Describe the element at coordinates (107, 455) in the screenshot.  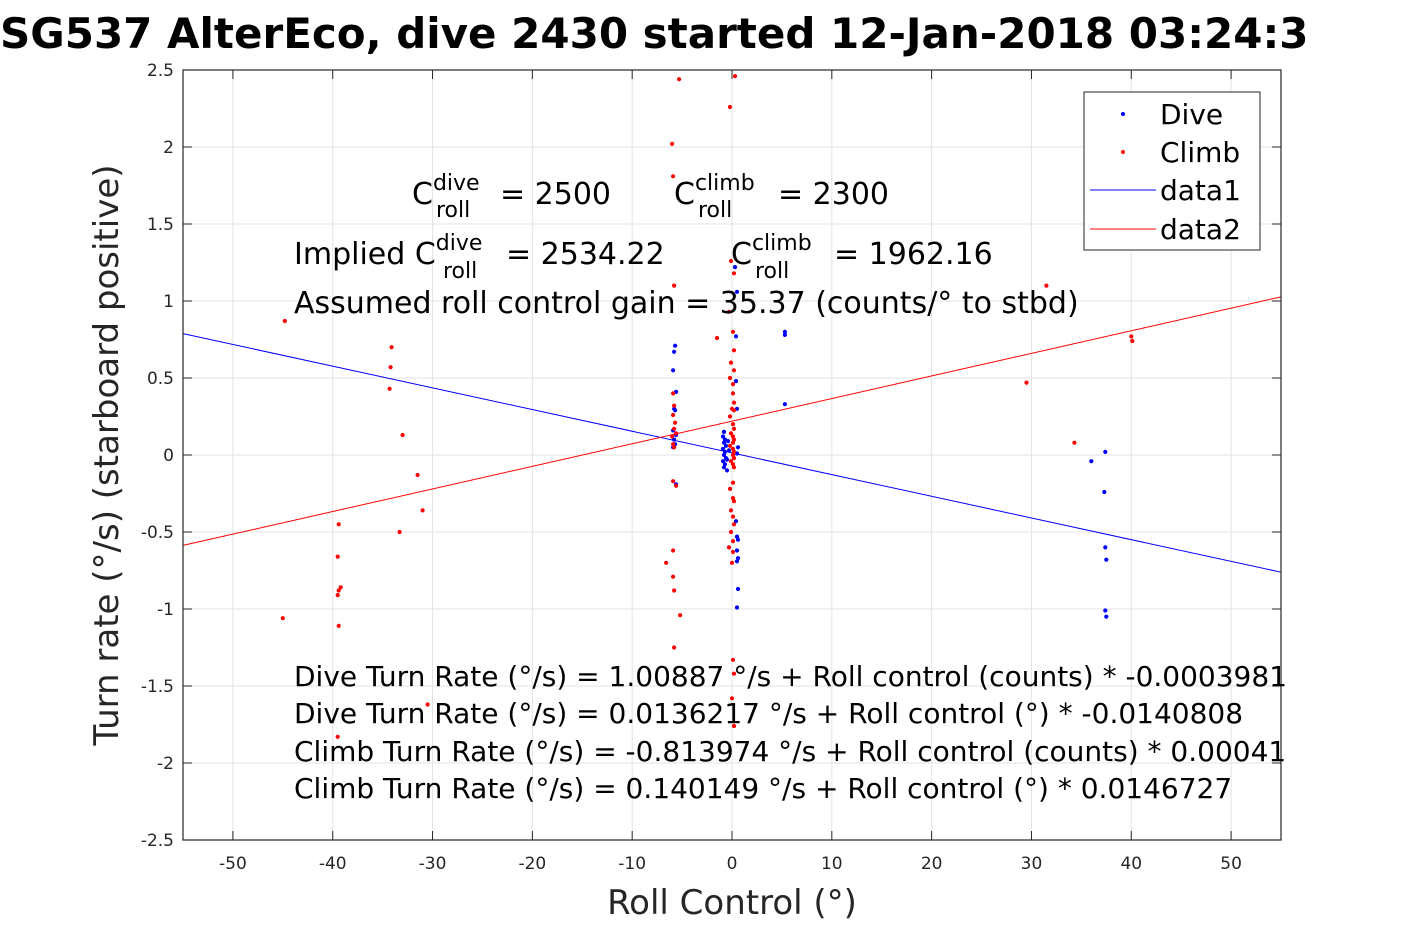
I see `y-axis-label: Turn rate (°/s) (starboard positive)` at that location.